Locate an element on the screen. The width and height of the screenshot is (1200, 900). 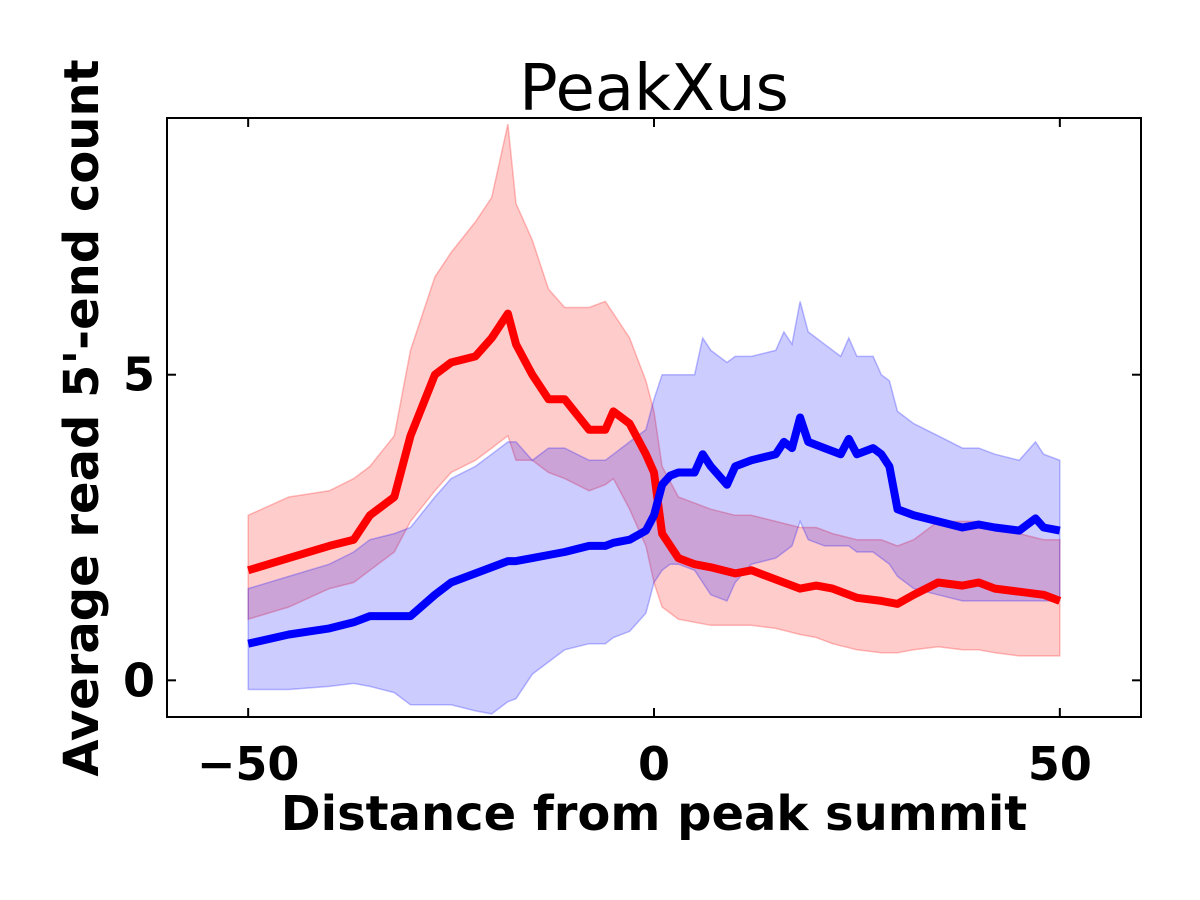
y-tick-label: 0 is located at coordinates (139, 680).